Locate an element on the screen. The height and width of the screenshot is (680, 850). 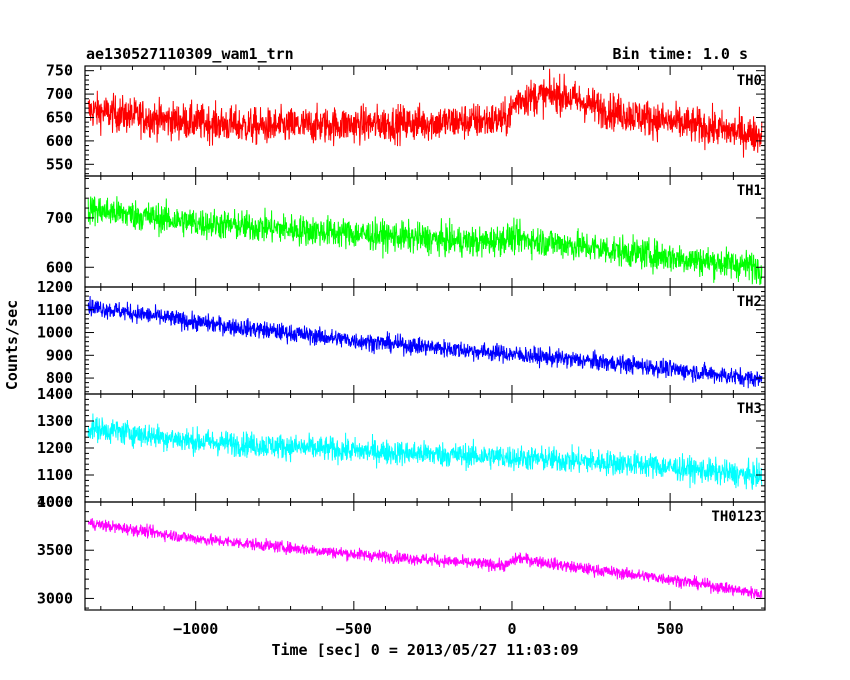
y-tick-label: 650 is located at coordinates (59, 117).